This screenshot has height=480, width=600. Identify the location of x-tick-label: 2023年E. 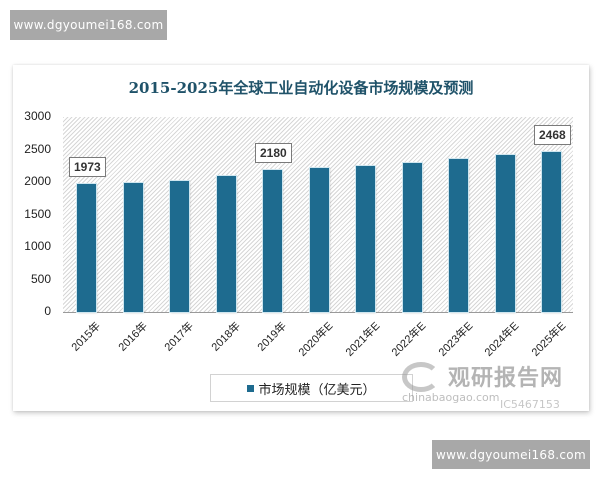
(456, 339).